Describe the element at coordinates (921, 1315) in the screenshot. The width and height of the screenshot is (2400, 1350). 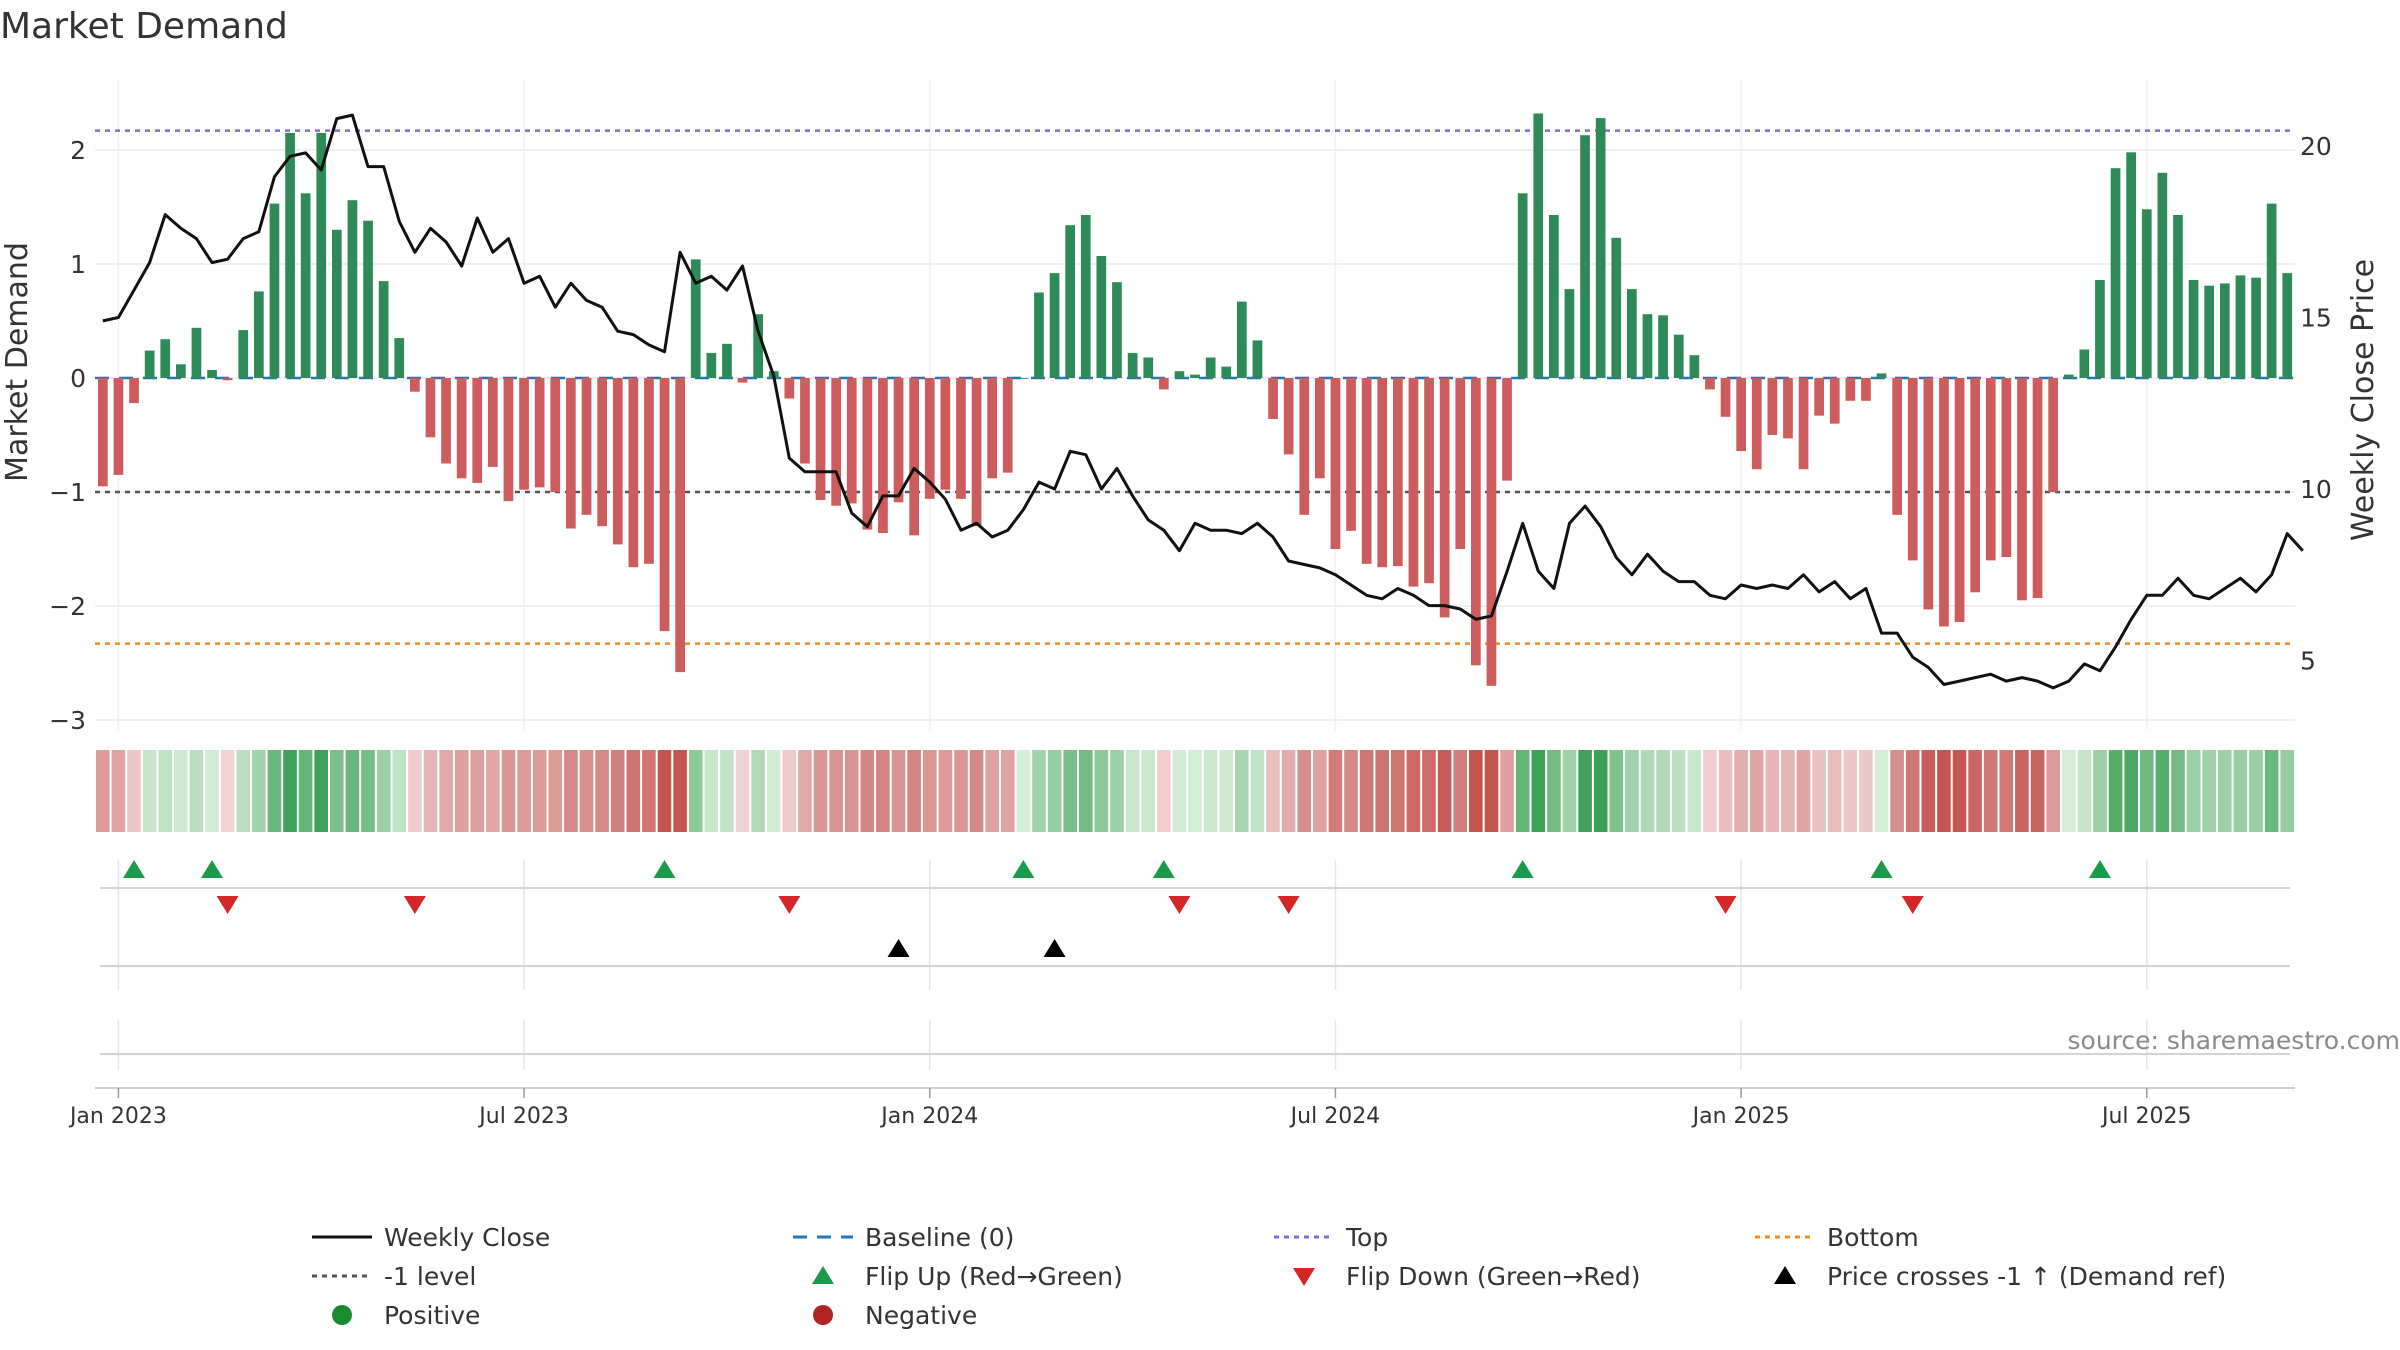
I see `legend-label: Negative` at that location.